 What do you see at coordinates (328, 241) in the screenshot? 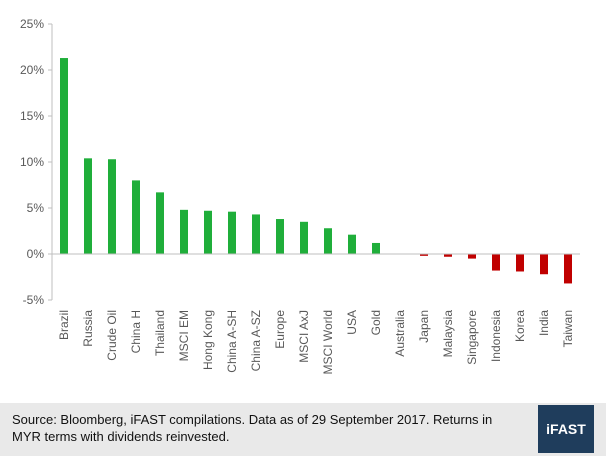
I see `bar-msci-world` at bounding box center [328, 241].